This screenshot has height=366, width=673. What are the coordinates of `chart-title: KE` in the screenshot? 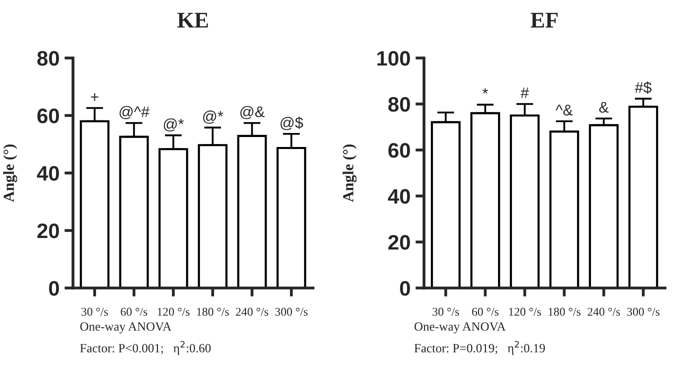 It's located at (192, 20).